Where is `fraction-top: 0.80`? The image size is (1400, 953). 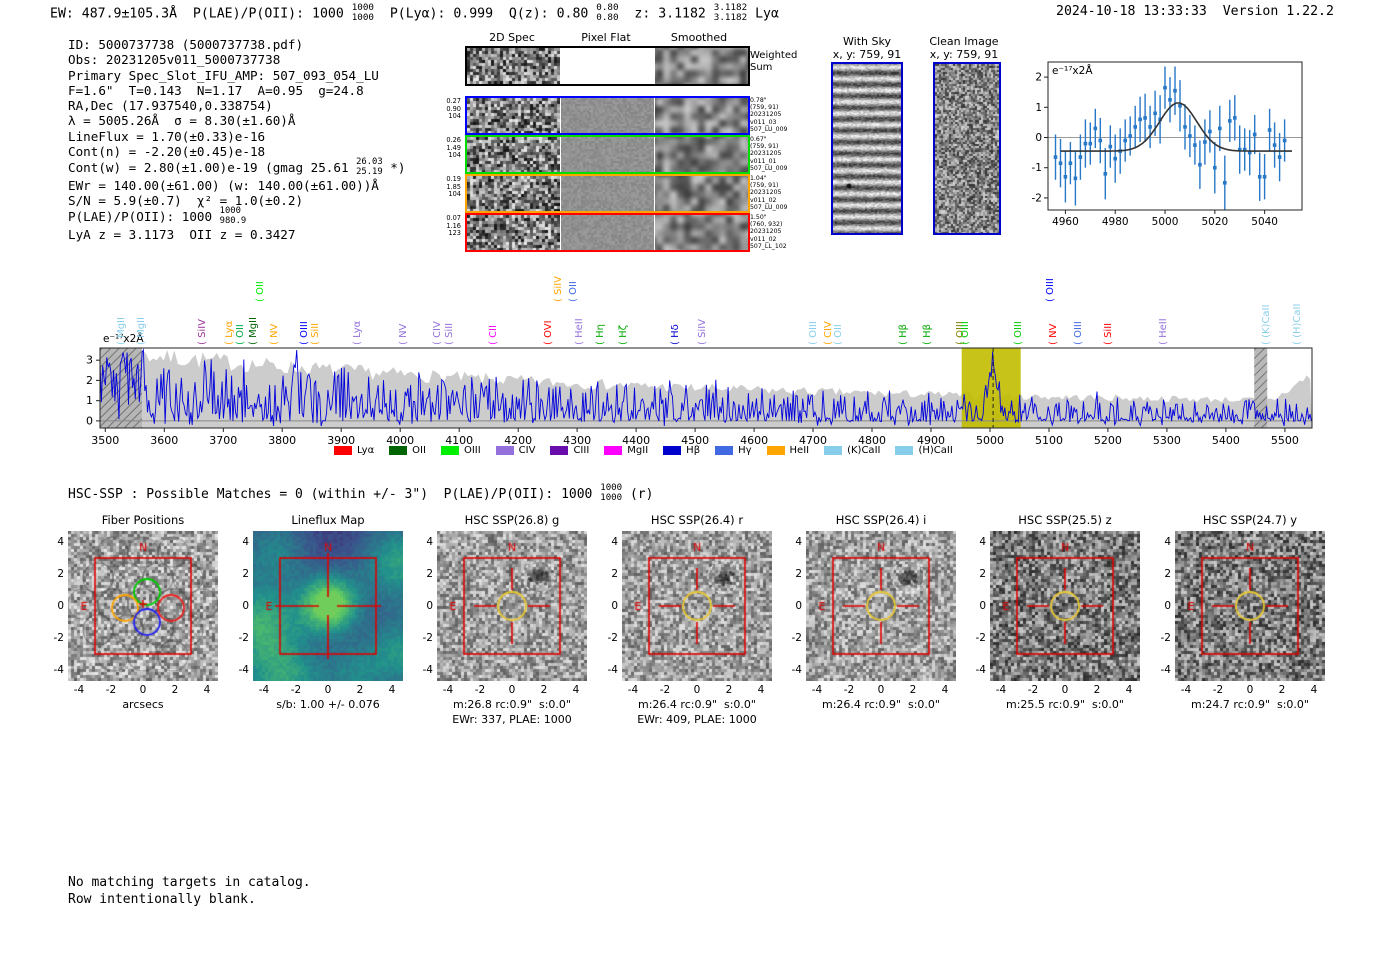 fraction-top: 0.80 is located at coordinates (607, 7).